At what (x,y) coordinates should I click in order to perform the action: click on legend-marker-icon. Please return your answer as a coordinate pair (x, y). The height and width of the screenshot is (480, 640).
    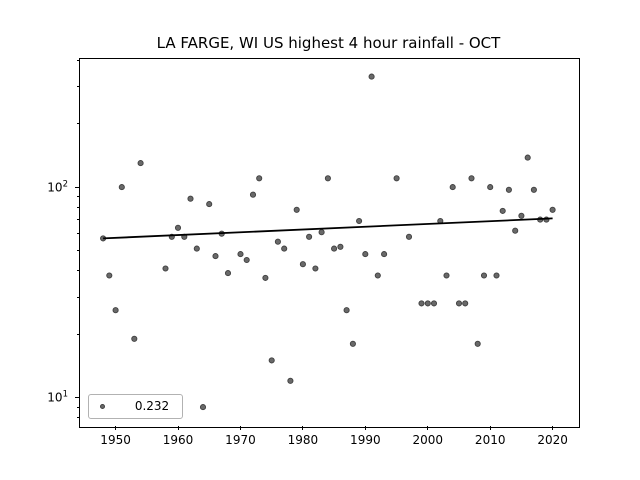
    Looking at the image, I should click on (102, 406).